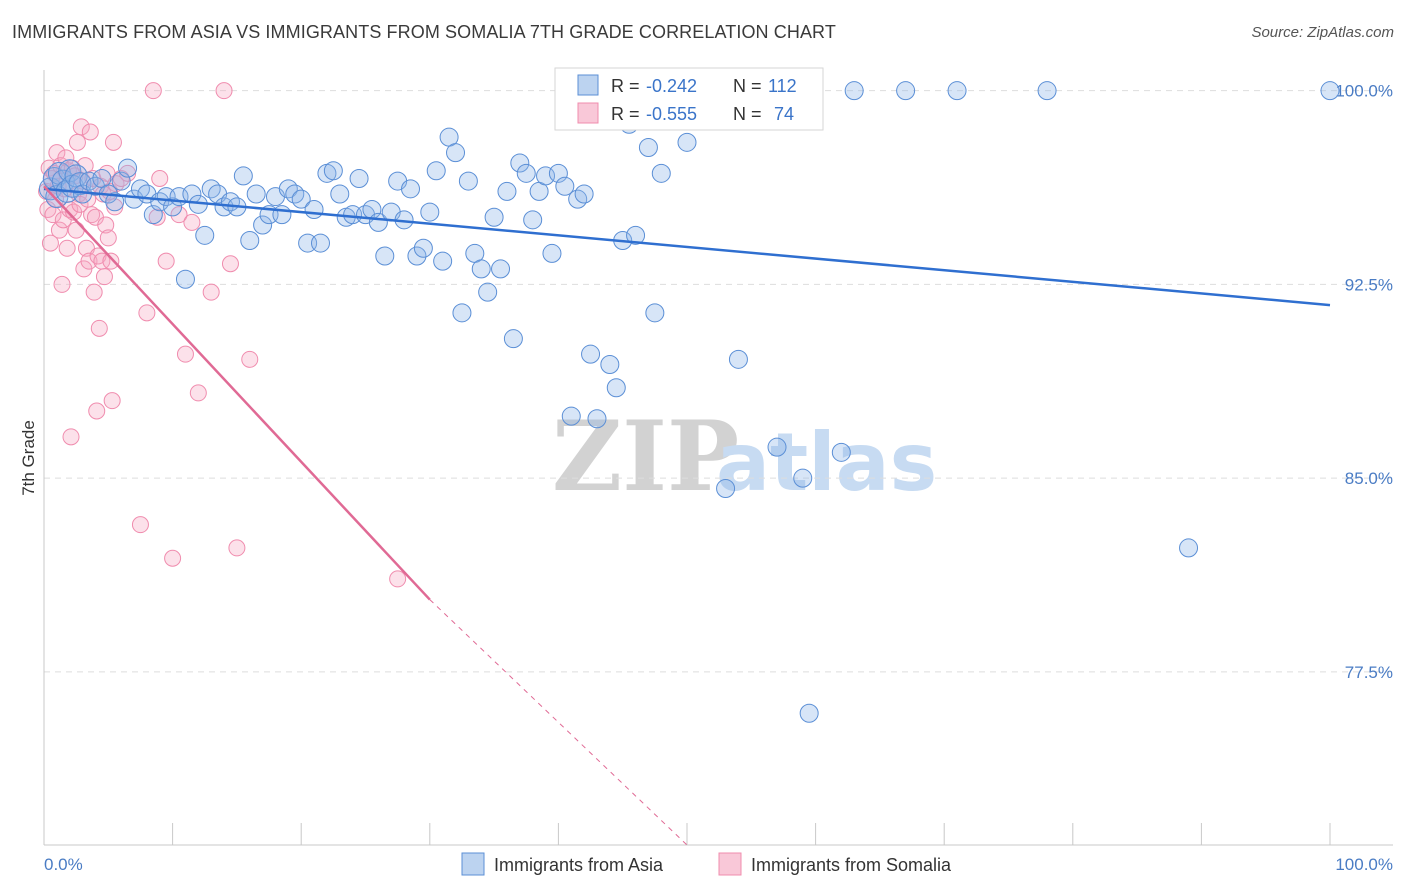 This screenshot has width=1406, height=892. Describe the element at coordinates (687, 247) in the screenshot. I see `trend-line-asia` at that location.